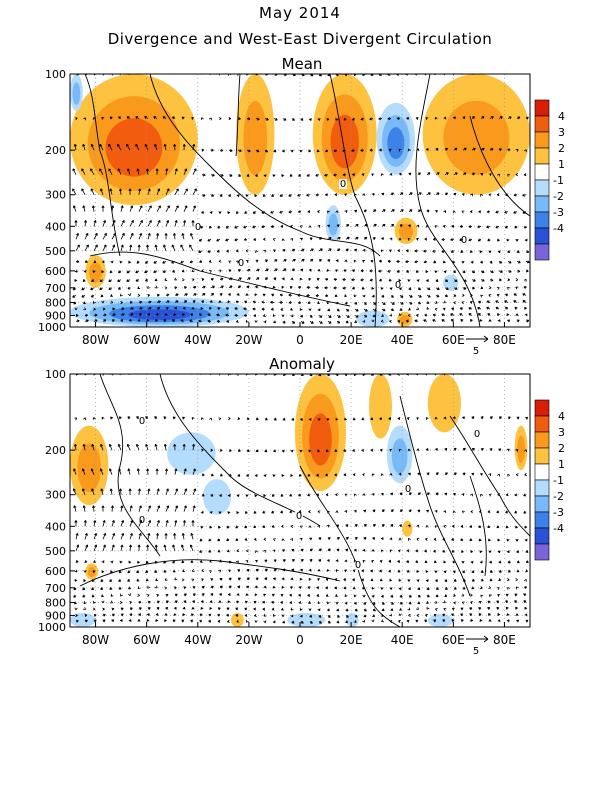  Describe the element at coordinates (55, 495) in the screenshot. I see `y-tick-label: 300` at that location.